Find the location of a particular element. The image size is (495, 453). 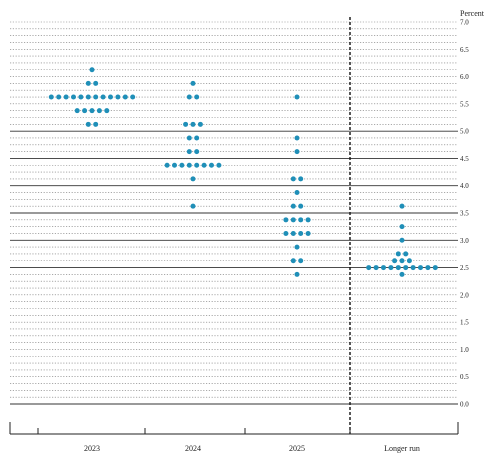

x-category-label: 2023 is located at coordinates (92, 448).